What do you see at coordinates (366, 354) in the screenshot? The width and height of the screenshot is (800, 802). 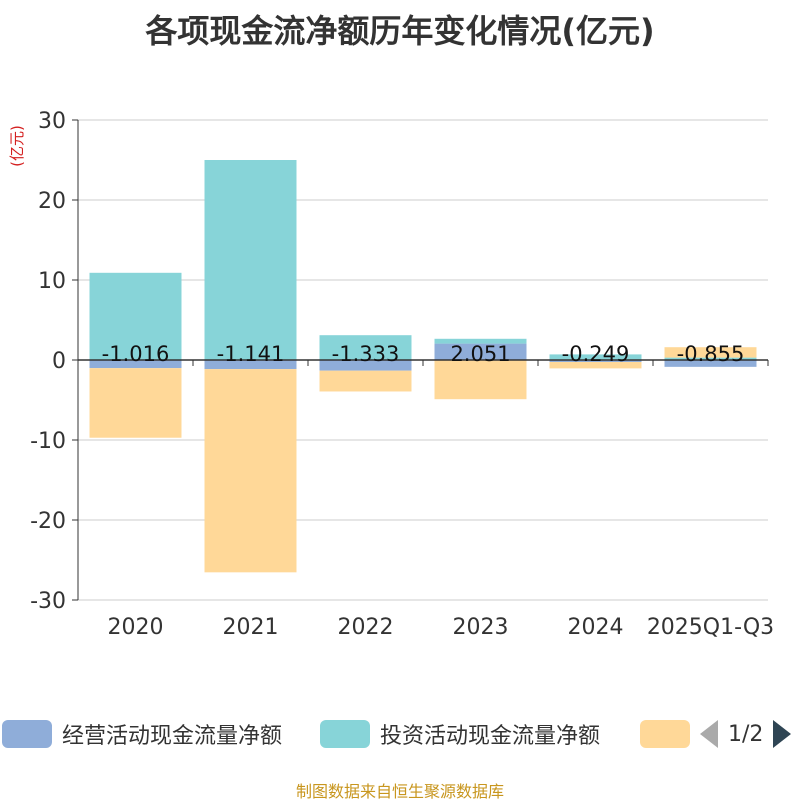 I see `data-label: -1.333` at bounding box center [366, 354].